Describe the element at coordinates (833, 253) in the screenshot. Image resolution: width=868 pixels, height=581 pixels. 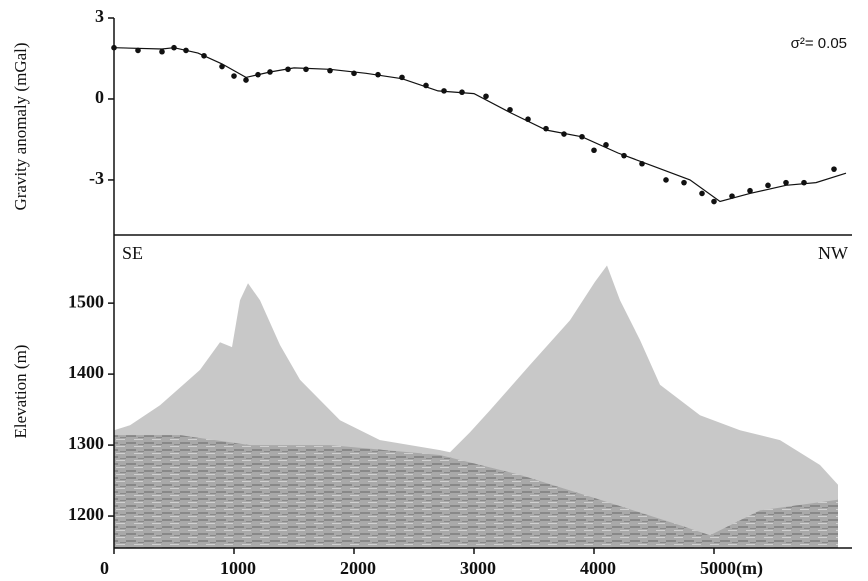
I see `direction-label: NW` at that location.